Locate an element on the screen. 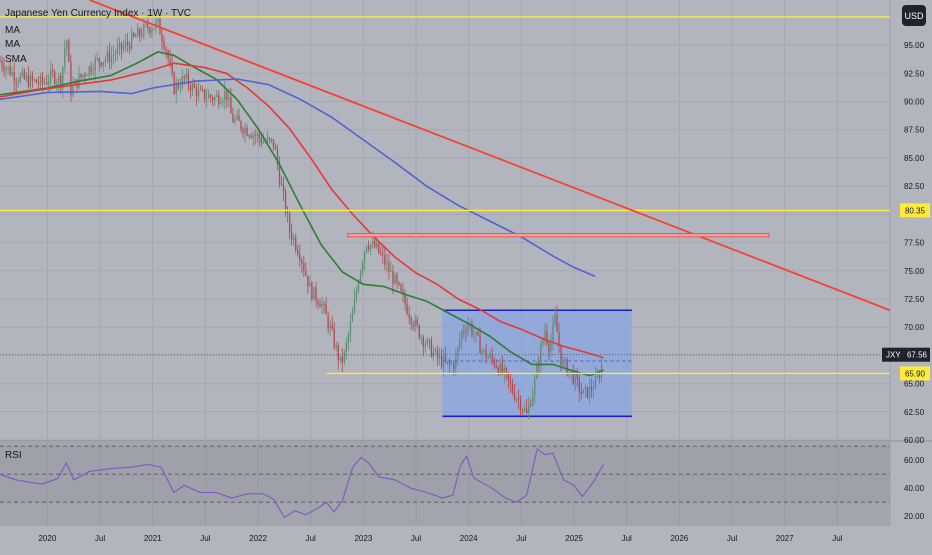 Image resolution: width=932 pixels, height=555 pixels. time-tick-label: 2026 is located at coordinates (679, 538).